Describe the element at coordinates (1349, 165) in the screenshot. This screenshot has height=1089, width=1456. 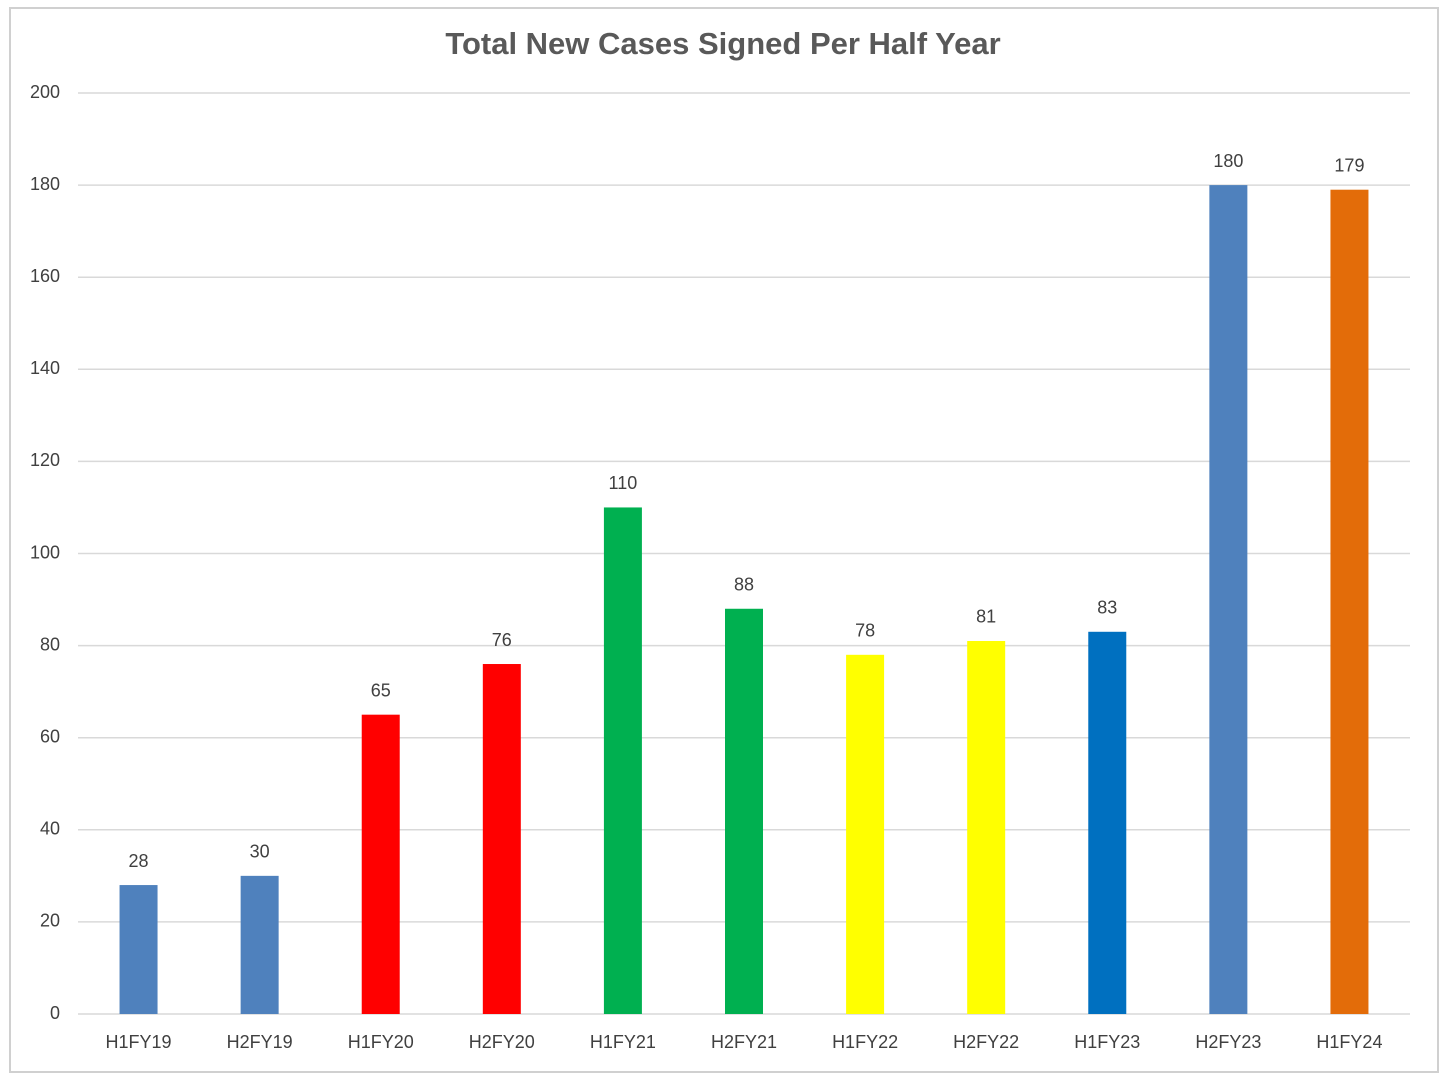
I see `data-label: 179` at that location.